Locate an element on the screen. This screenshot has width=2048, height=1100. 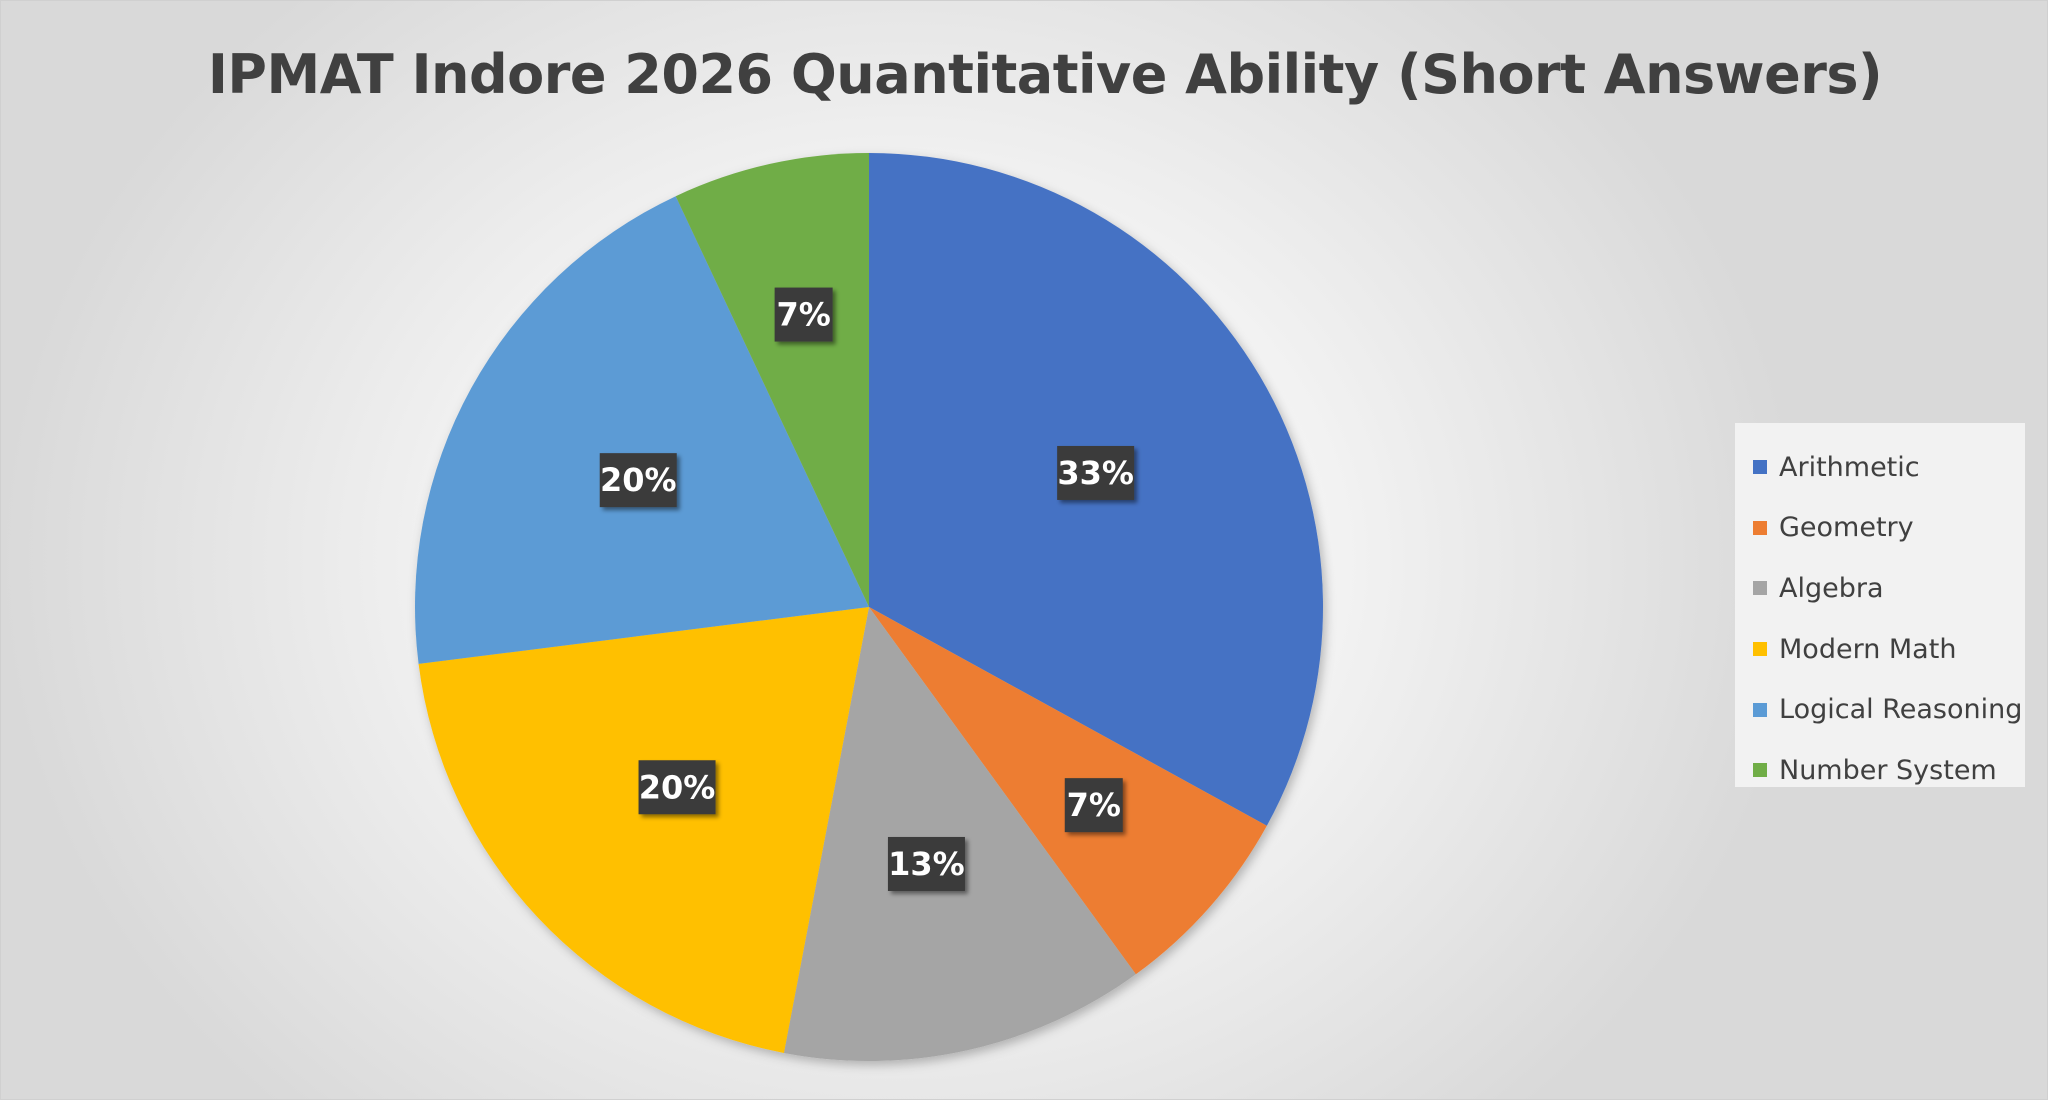
legend-item-arithmetic: Arithmetic is located at coordinates (1880, 467).